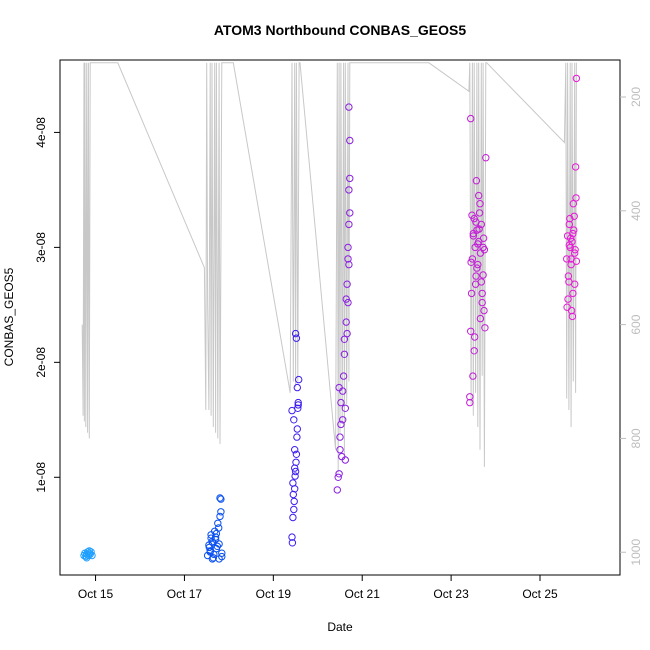 Image resolution: width=650 pixels, height=650 pixels. I want to click on x-tick-label: Oct 15, so click(96, 594).